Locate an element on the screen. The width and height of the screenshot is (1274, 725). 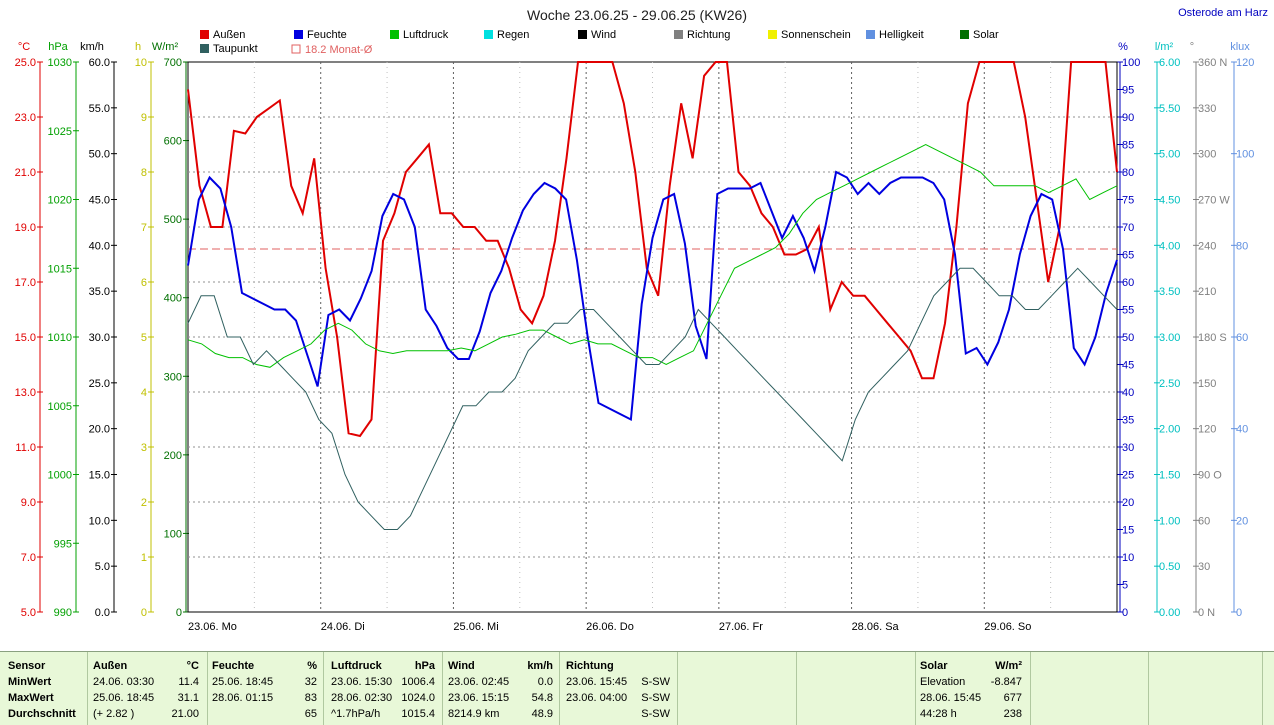
axis-tick-label: 21.0 is located at coordinates (25, 173).